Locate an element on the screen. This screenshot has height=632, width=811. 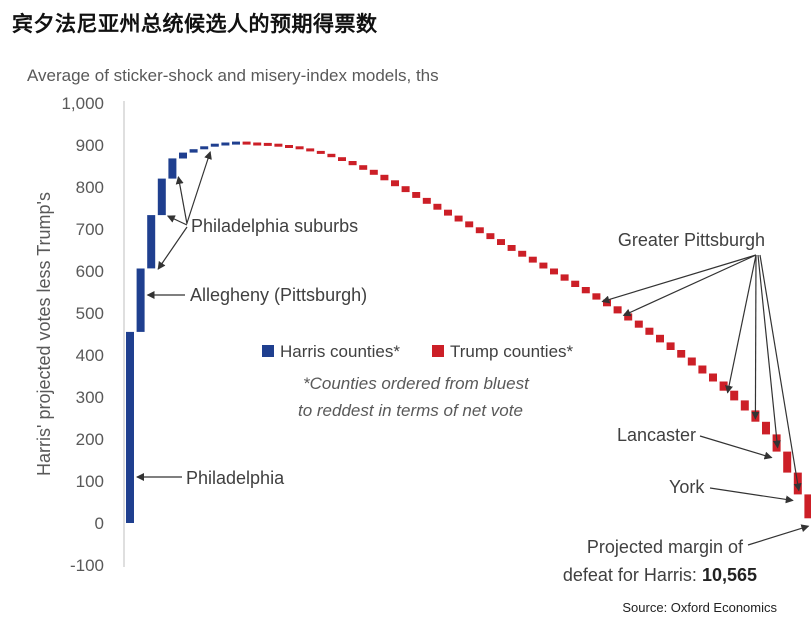
footnote-line: *Counties ordered from bluest is located at coordinates (416, 383).